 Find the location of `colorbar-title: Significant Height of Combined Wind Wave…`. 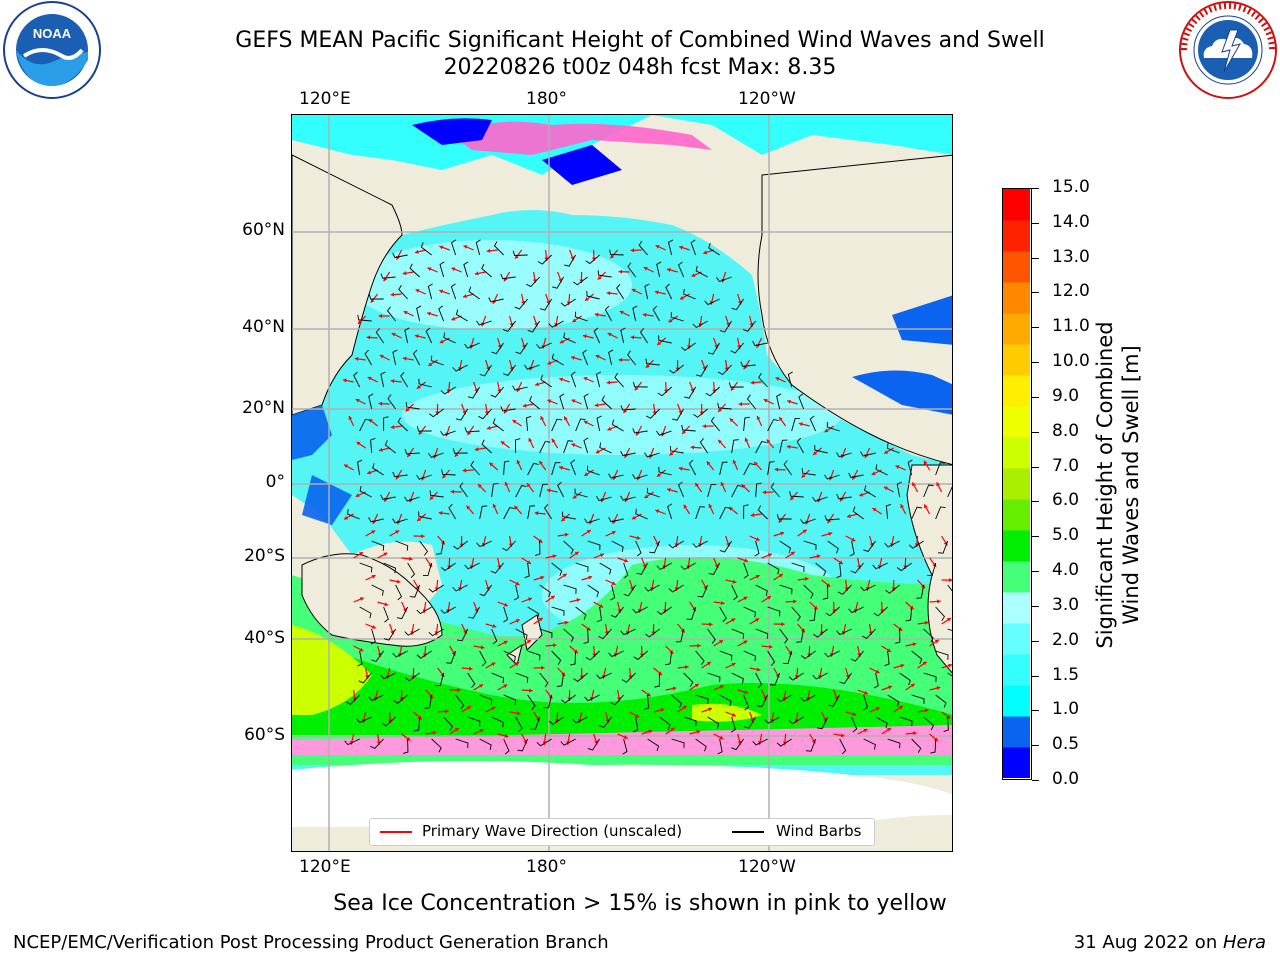

colorbar-title: Significant Height of Combined Wind Wave… is located at coordinates (1118, 484).